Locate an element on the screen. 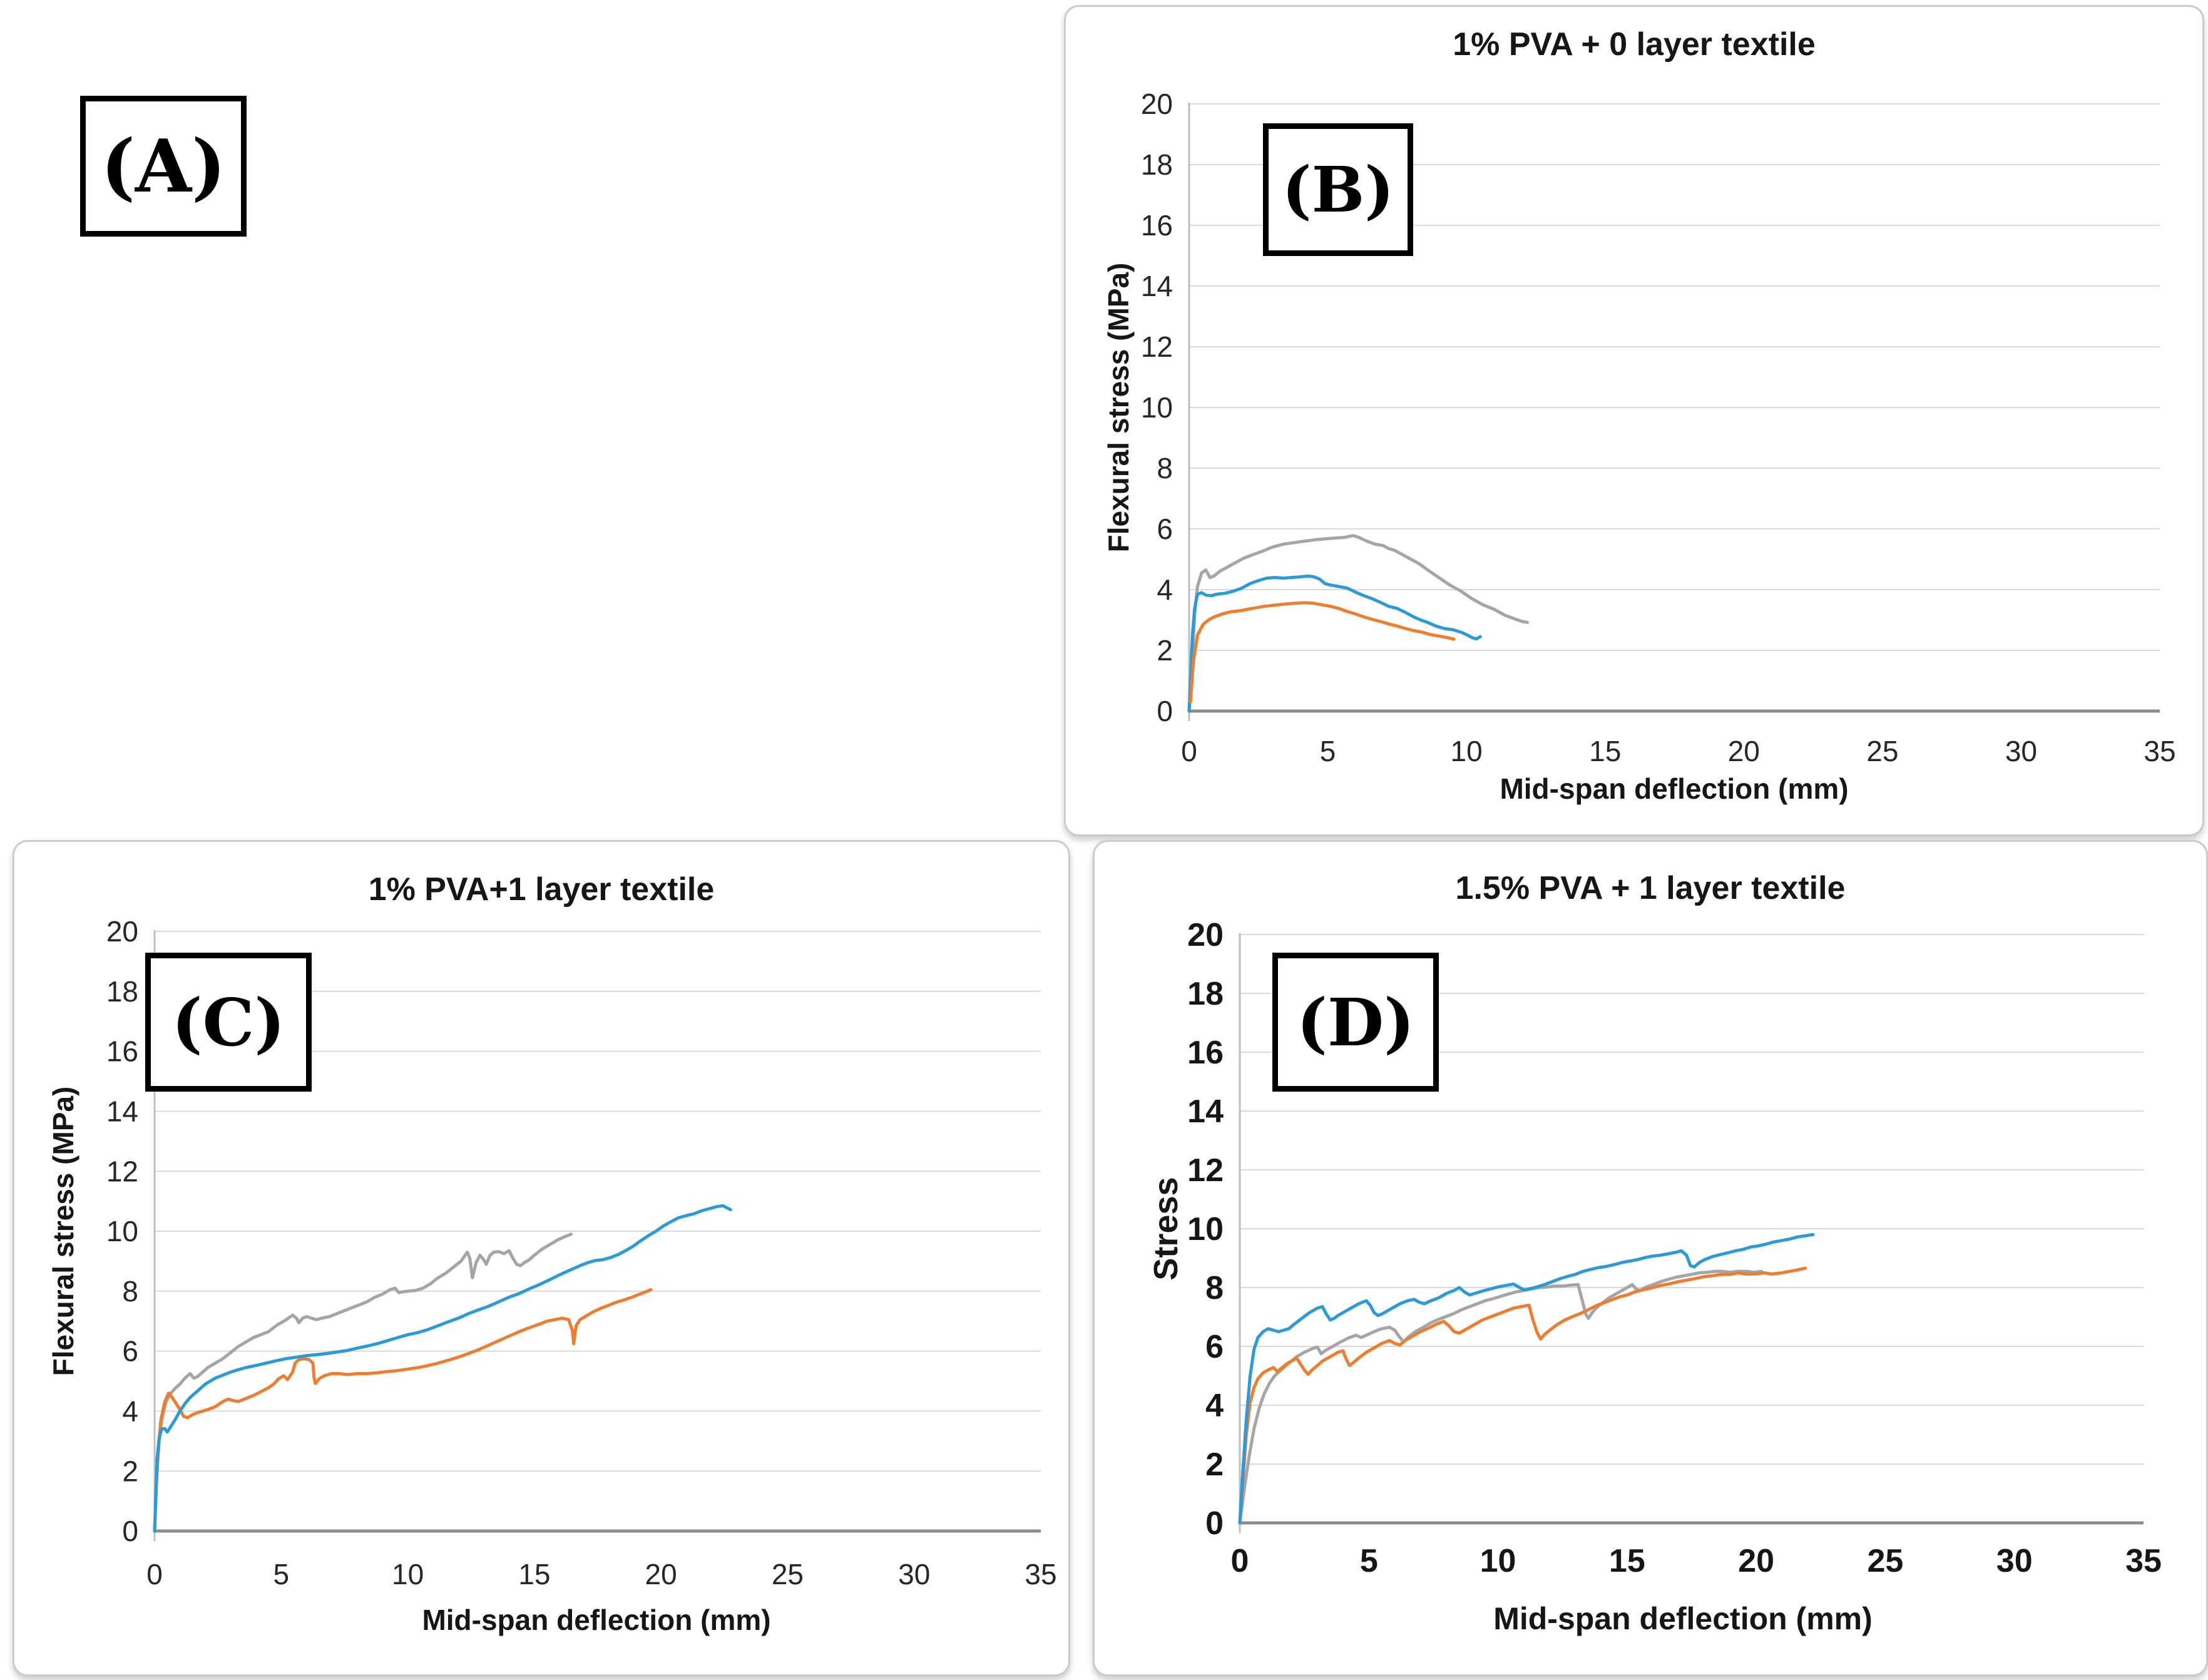 The width and height of the screenshot is (2208, 1680). x-axis-label-d: Mid-span deflection (mm) is located at coordinates (1683, 1618).